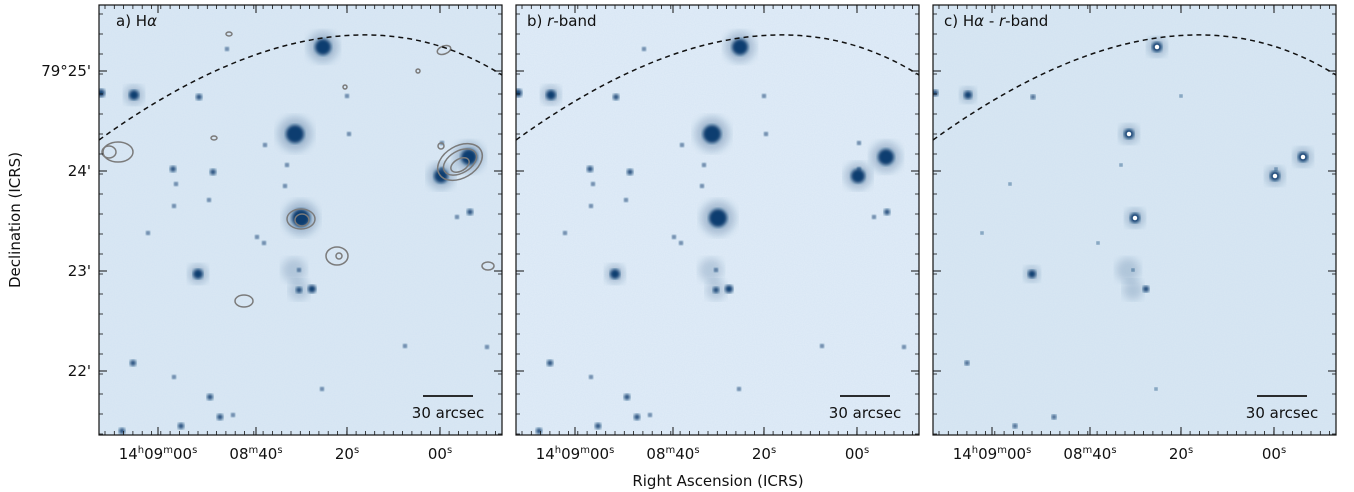  Describe the element at coordinates (1274, 454) in the screenshot. I see `ra-tick-label-c-3: 00s` at that location.